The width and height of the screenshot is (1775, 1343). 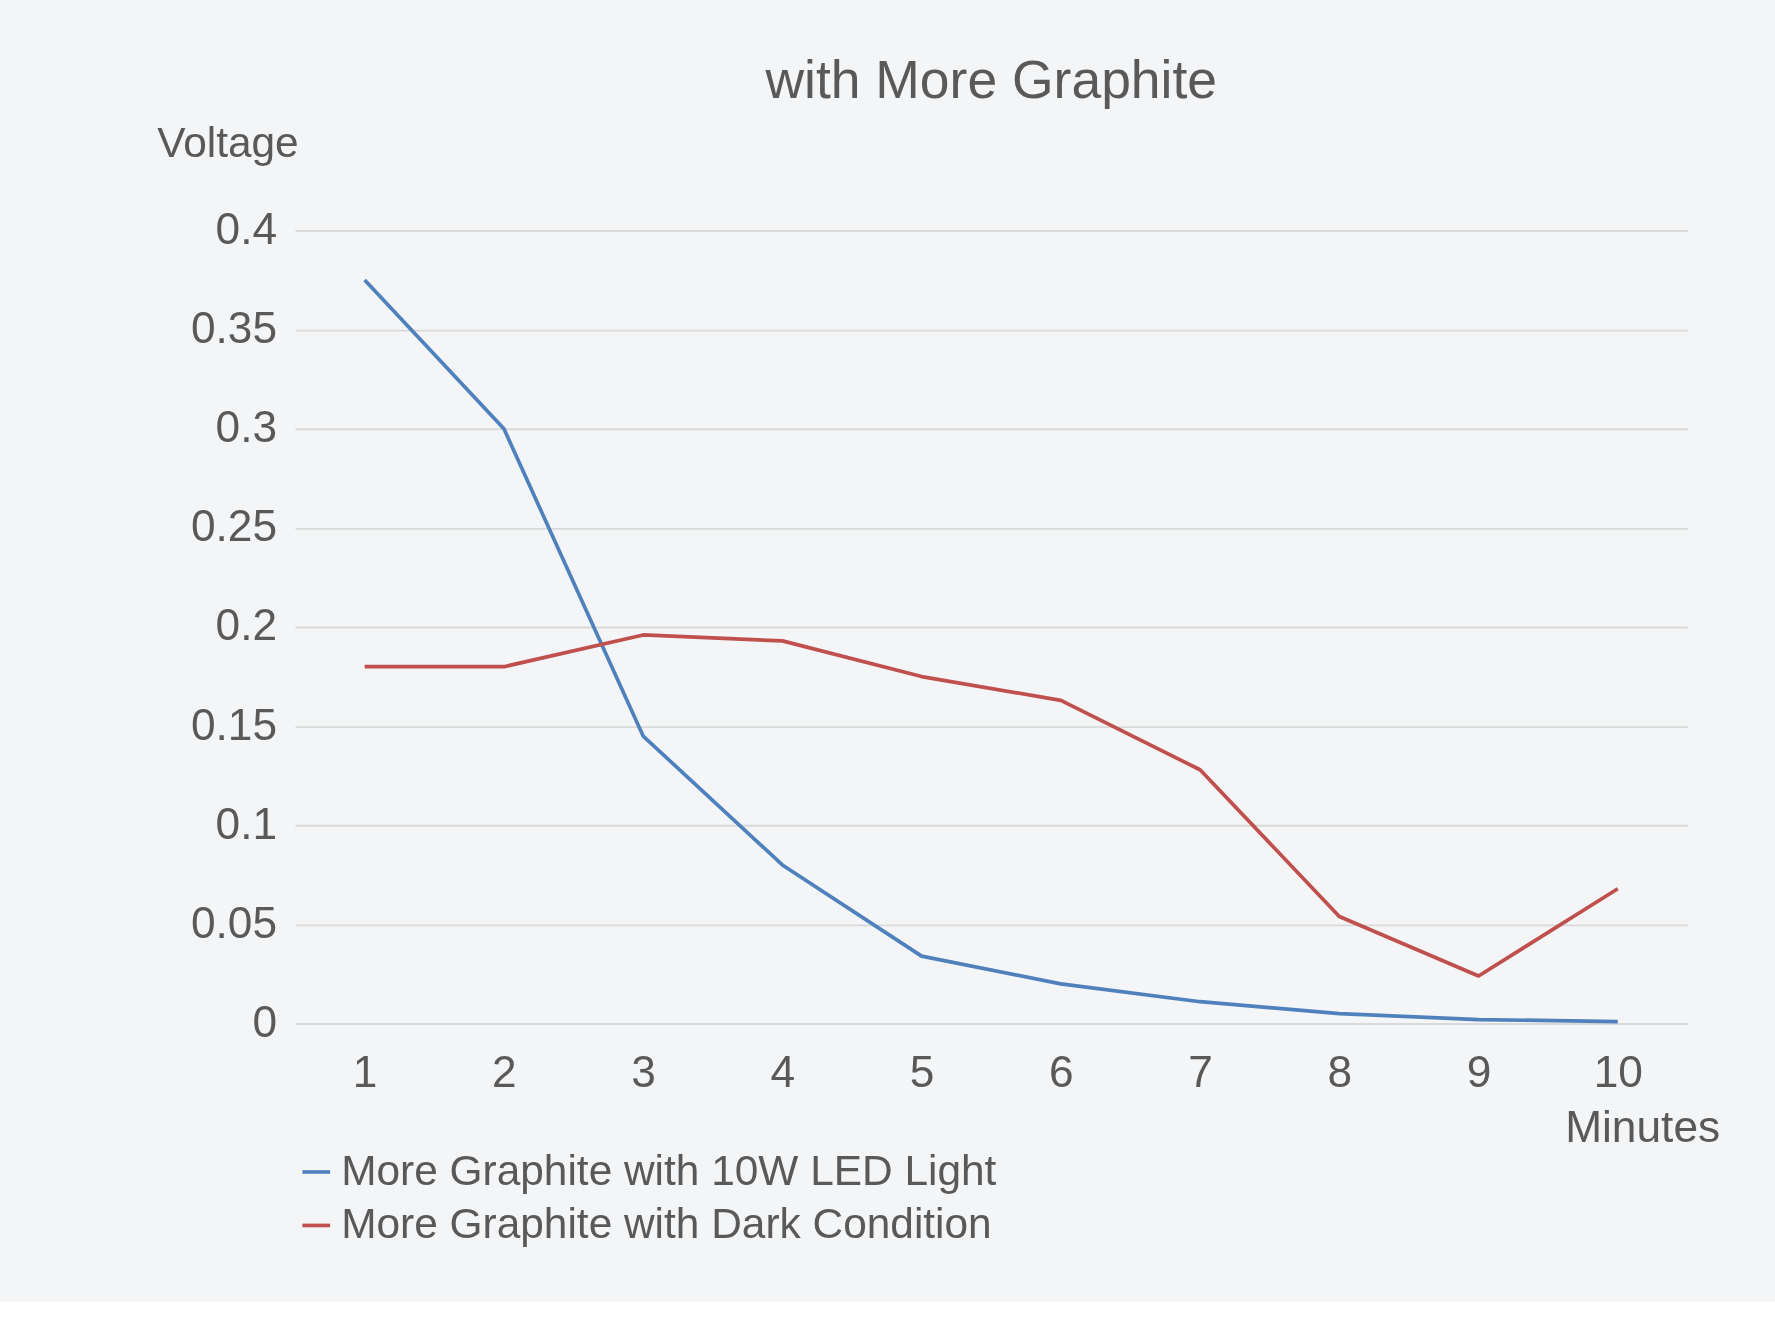 I want to click on chart-title: with More Graphite, so click(x=991, y=79).